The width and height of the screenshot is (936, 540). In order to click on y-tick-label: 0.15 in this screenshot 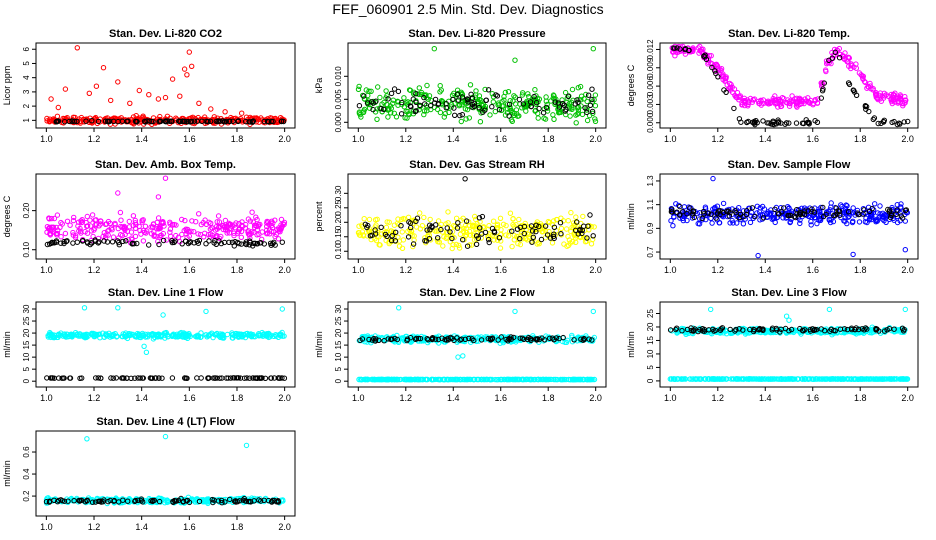, I will do `click(338, 236)`.